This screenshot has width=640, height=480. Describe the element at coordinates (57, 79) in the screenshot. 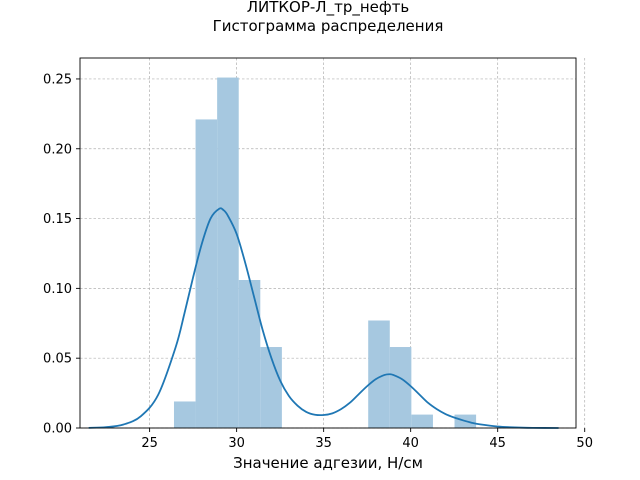

I see `y-tick-label: 0.25` at that location.